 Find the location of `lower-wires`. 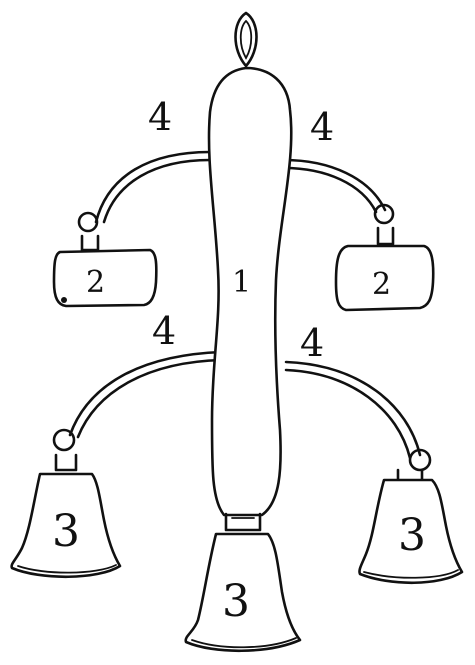

lower-wires is located at coordinates (245, 405).